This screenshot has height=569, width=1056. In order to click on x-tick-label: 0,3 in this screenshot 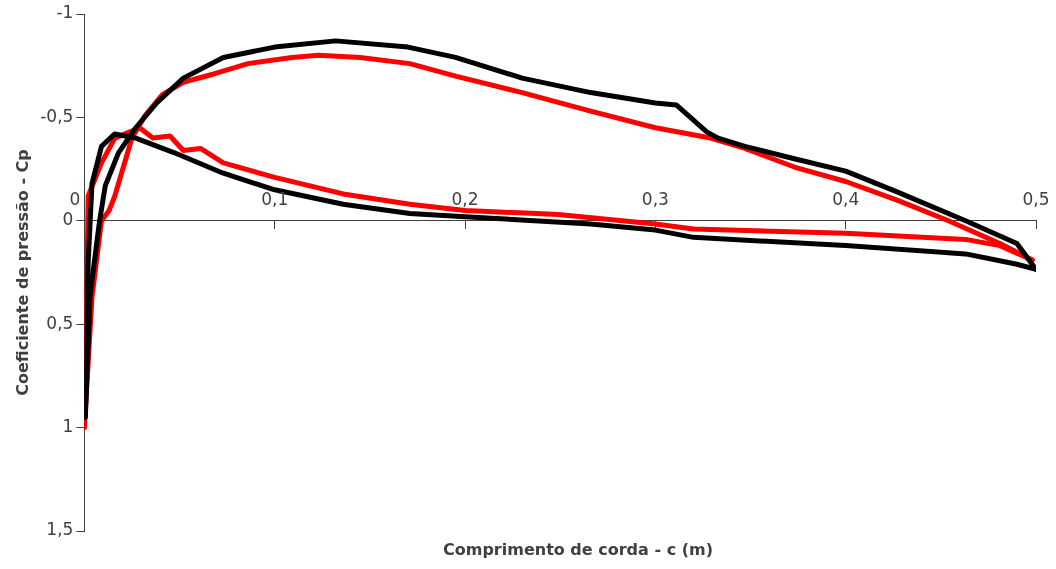, I will do `click(655, 198)`.